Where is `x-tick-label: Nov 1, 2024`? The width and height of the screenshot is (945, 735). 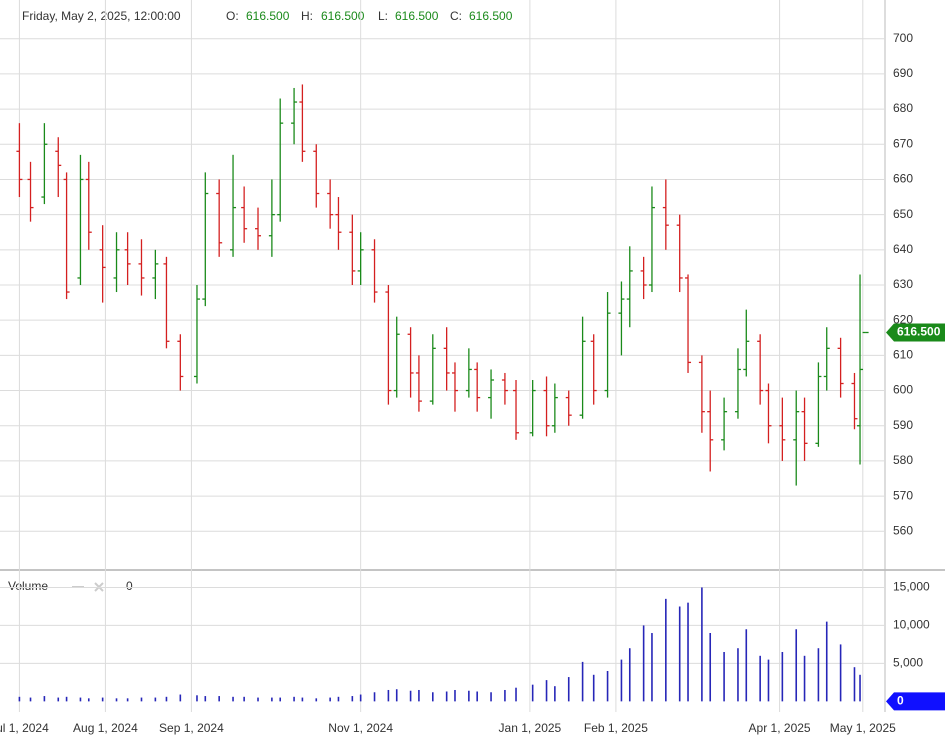
x-tick-label: Nov 1, 2024 is located at coordinates (360, 728).